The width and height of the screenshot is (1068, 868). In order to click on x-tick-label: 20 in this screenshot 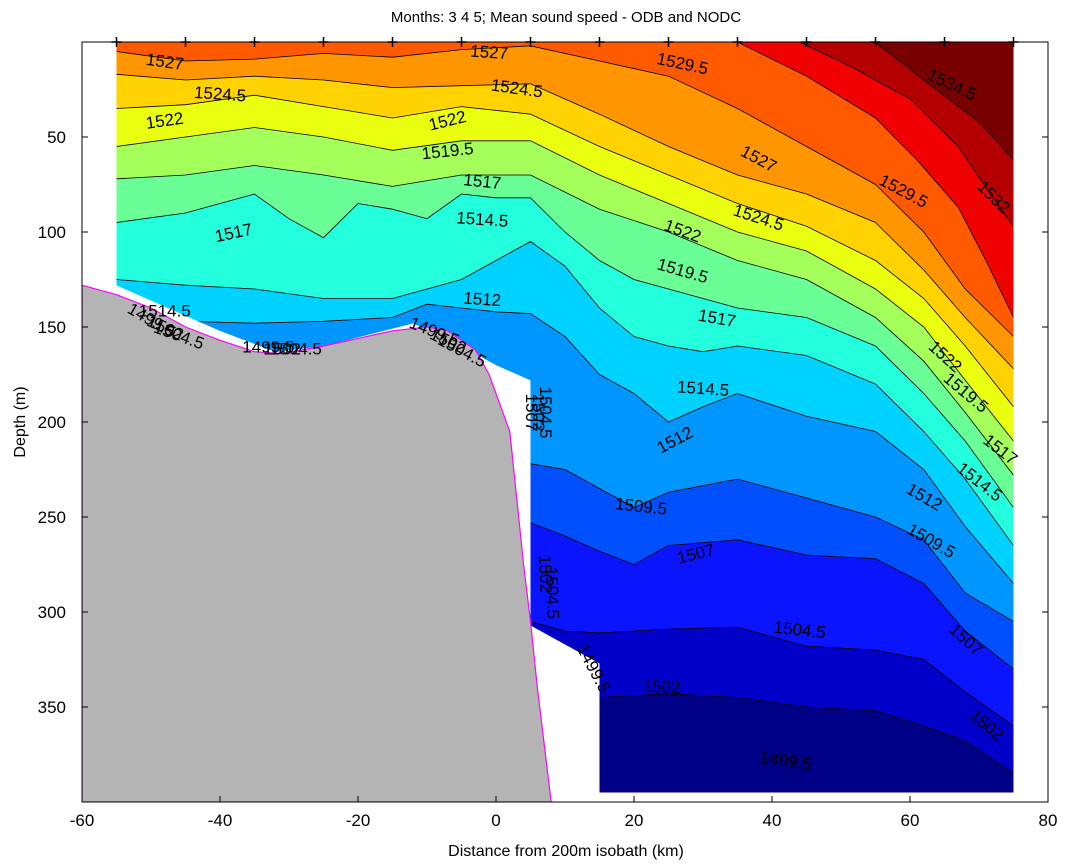, I will do `click(634, 820)`.